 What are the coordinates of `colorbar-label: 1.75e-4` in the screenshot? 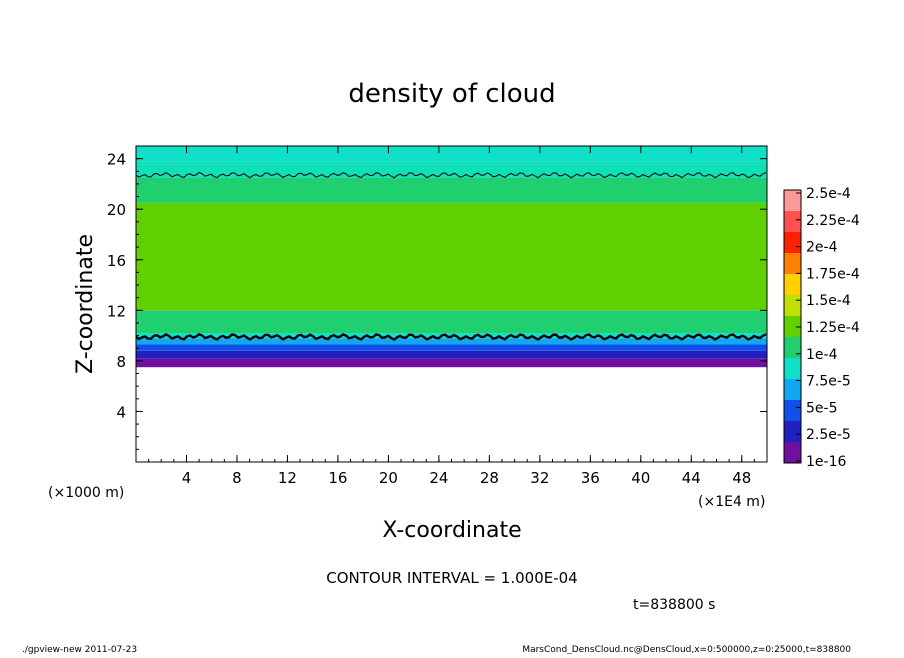 It's located at (833, 274).